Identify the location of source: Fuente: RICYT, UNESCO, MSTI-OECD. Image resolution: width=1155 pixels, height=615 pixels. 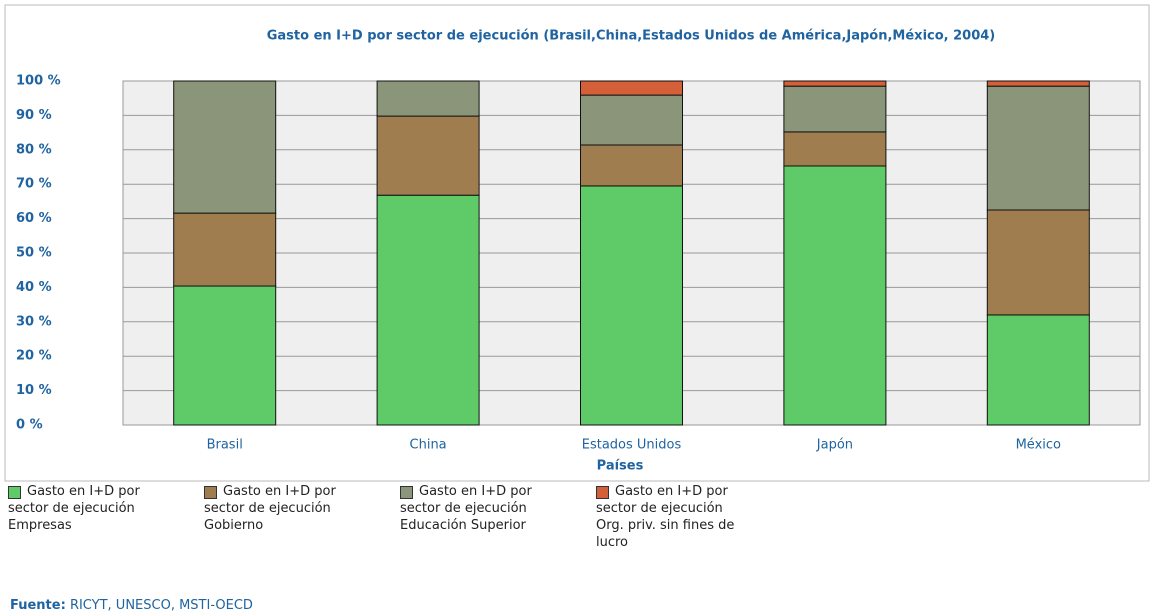
(131, 605).